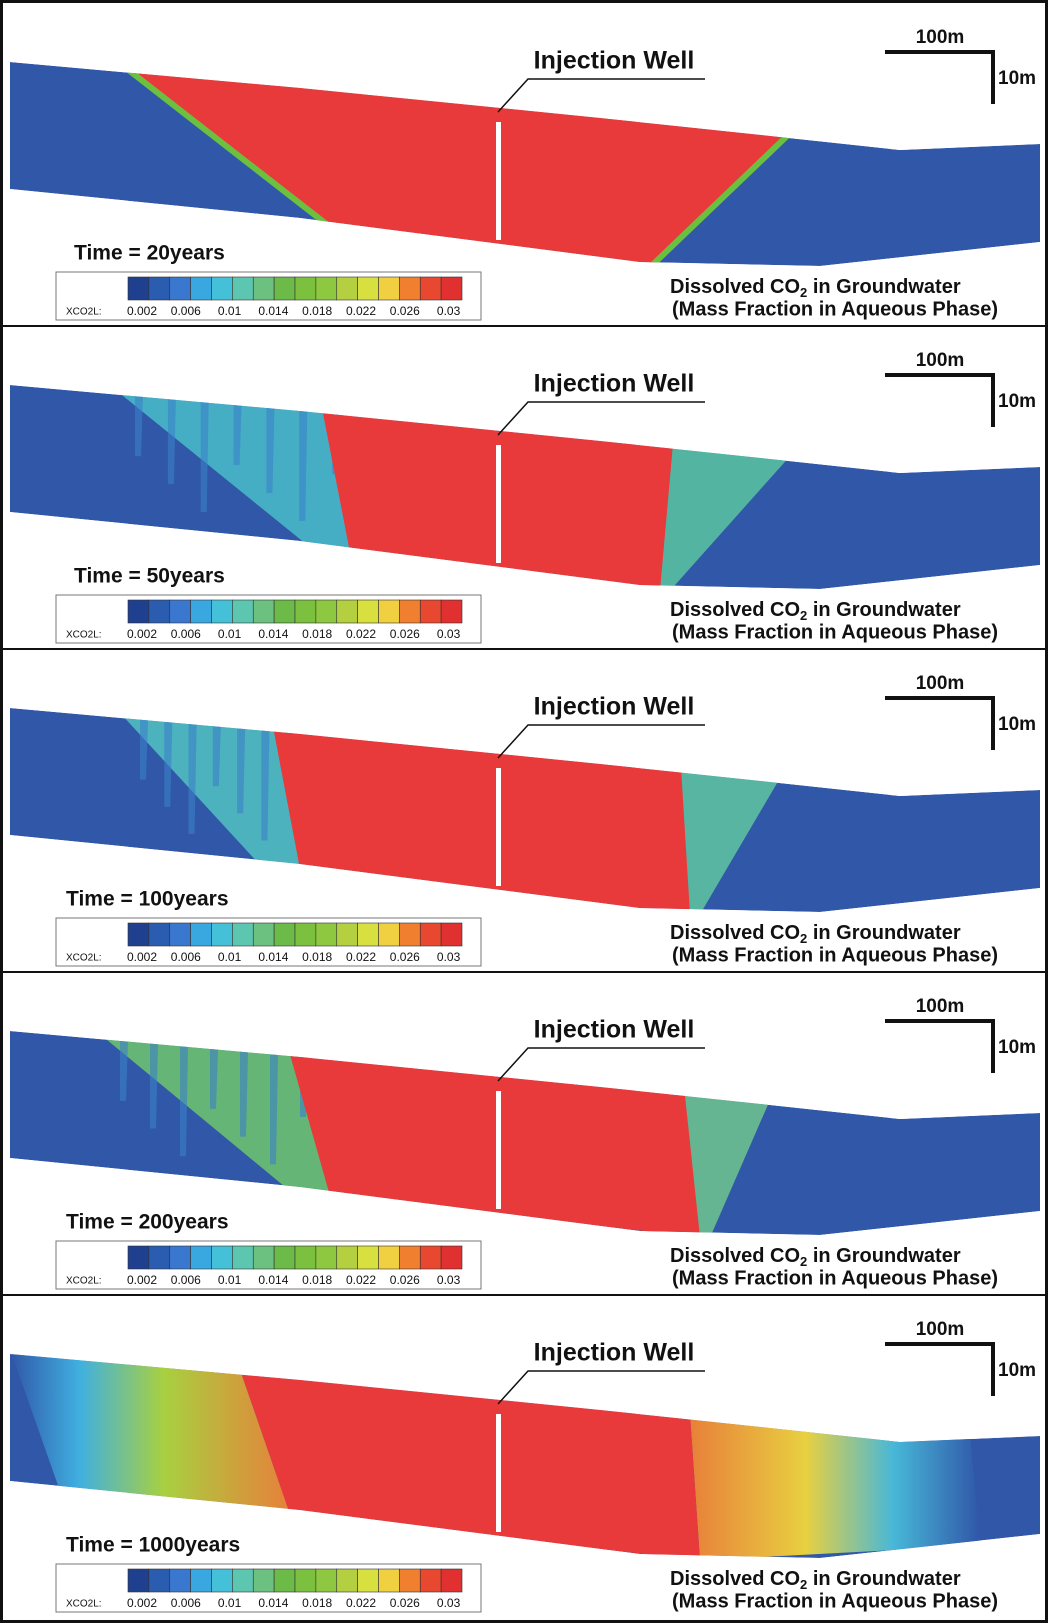 This screenshot has height=1623, width=1048. I want to click on time-label: Time = 100years, so click(147, 899).